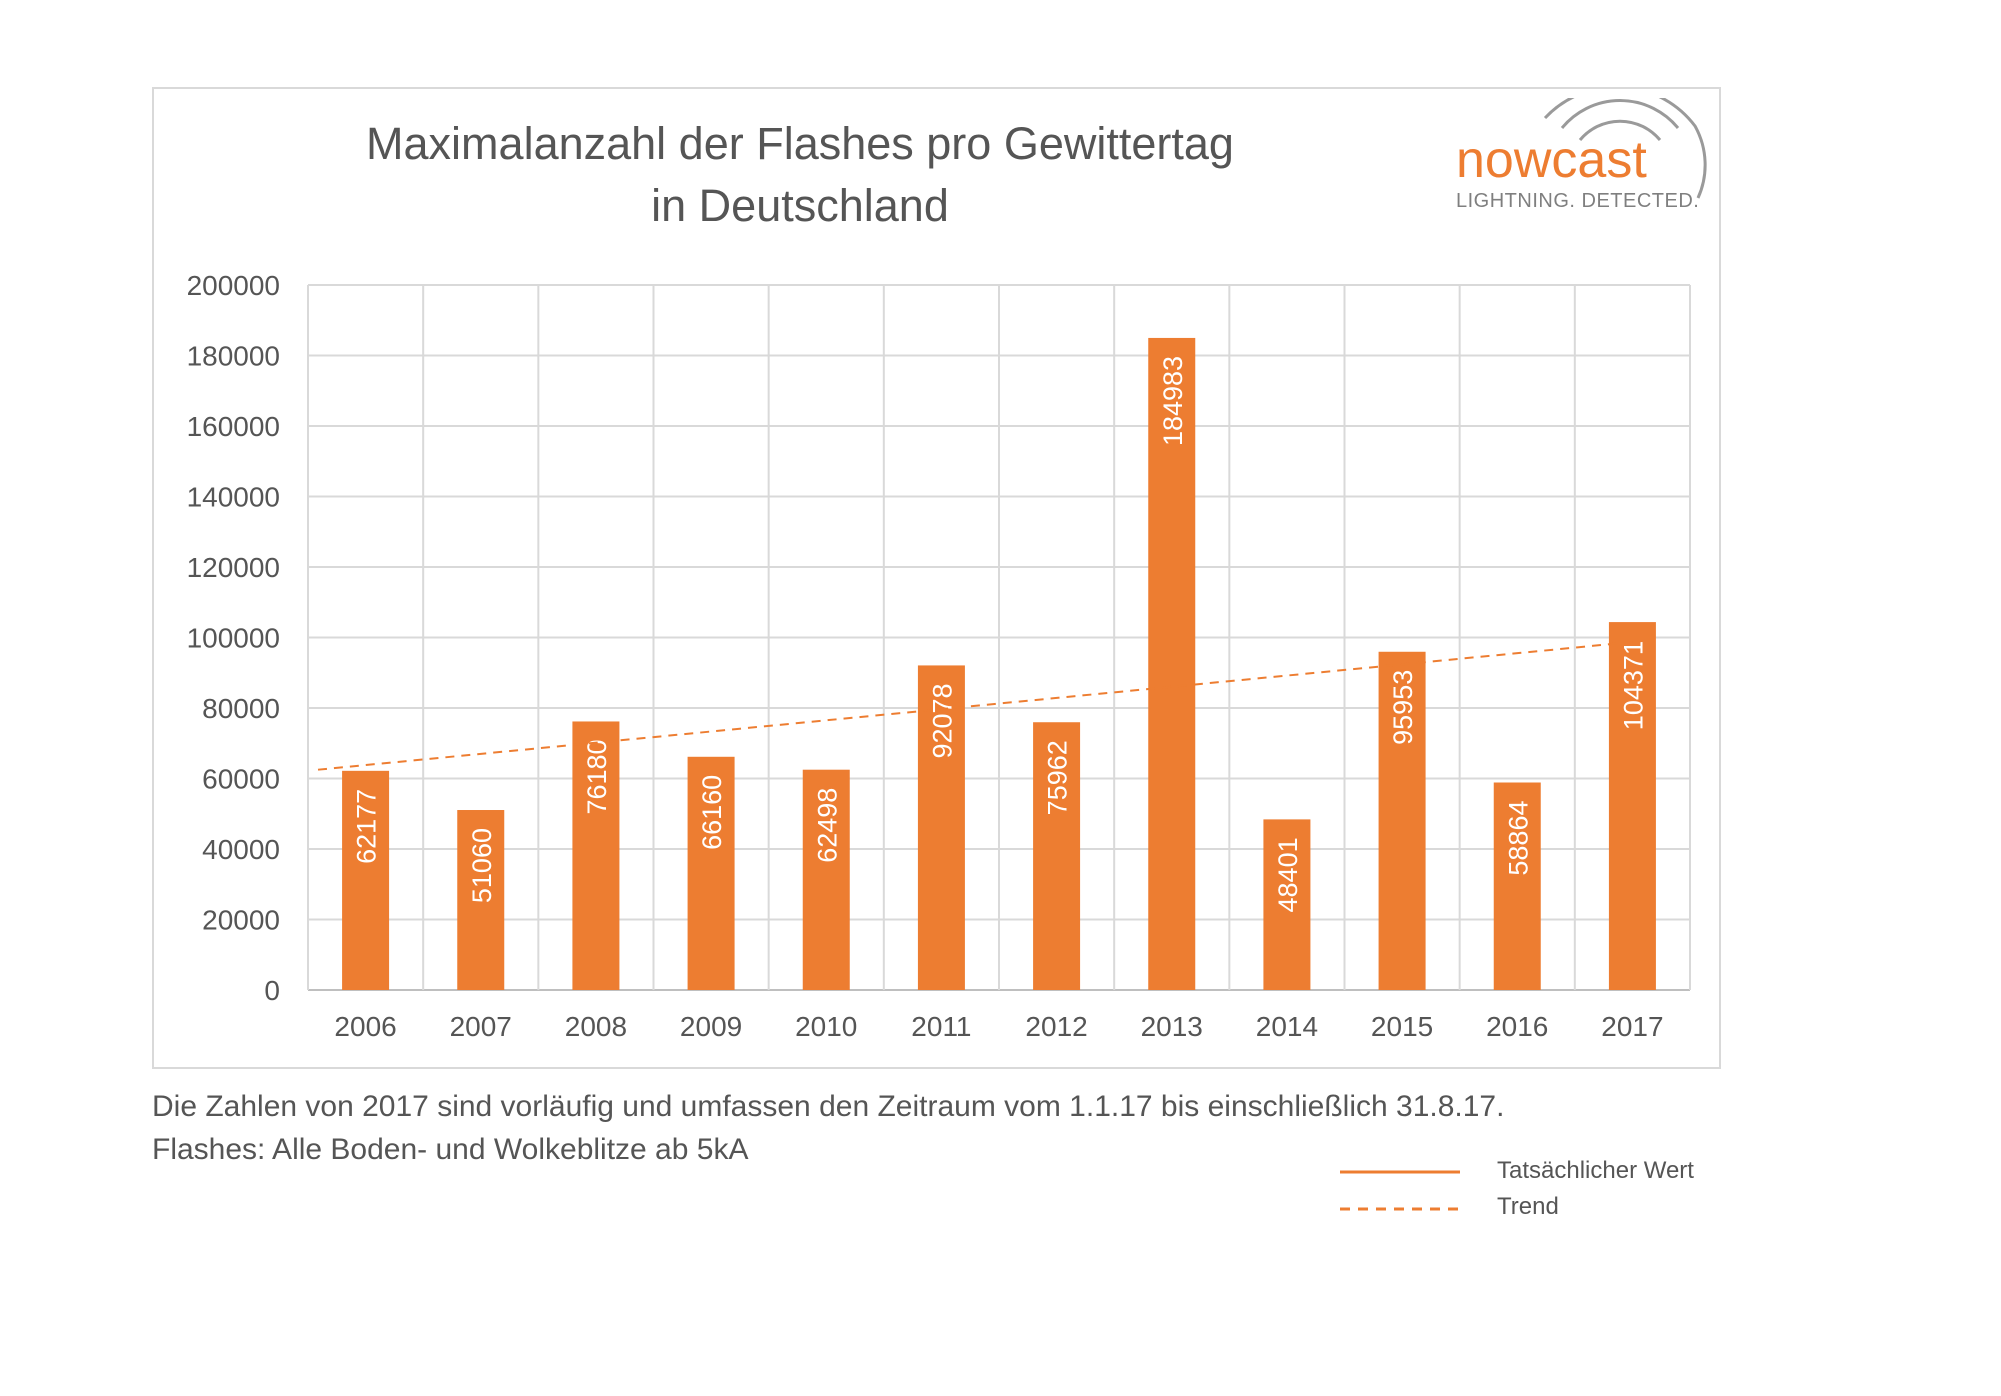 The height and width of the screenshot is (1396, 2001). Describe the element at coordinates (241, 920) in the screenshot. I see `y-tick-label: 20000` at that location.